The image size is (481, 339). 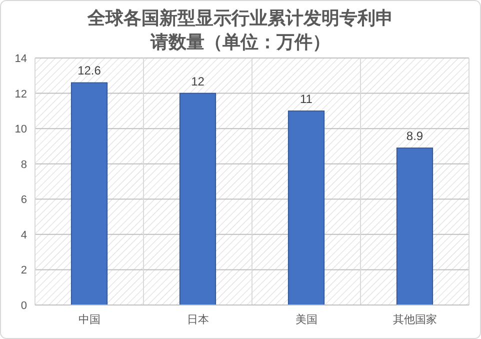 I want to click on y-tick-label: 8, so click(x=23, y=164).